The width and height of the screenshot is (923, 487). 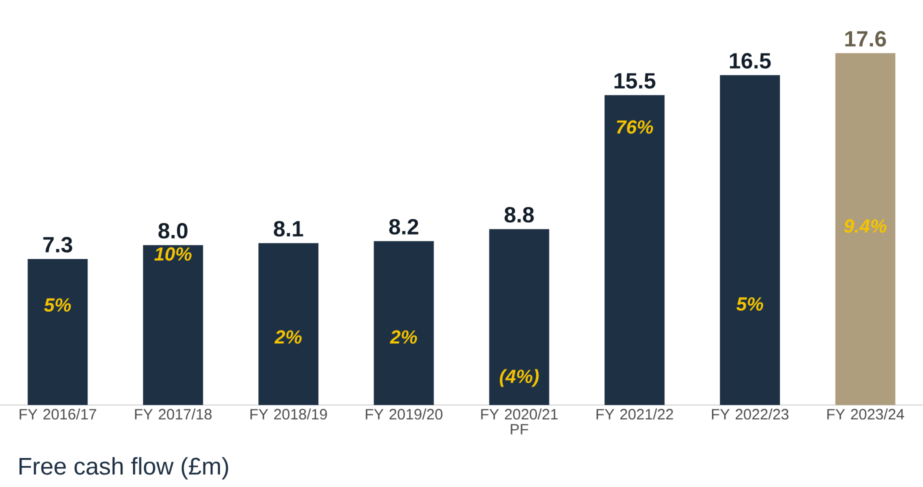 I want to click on x-tick-label: FY 2017/18, so click(x=173, y=414).